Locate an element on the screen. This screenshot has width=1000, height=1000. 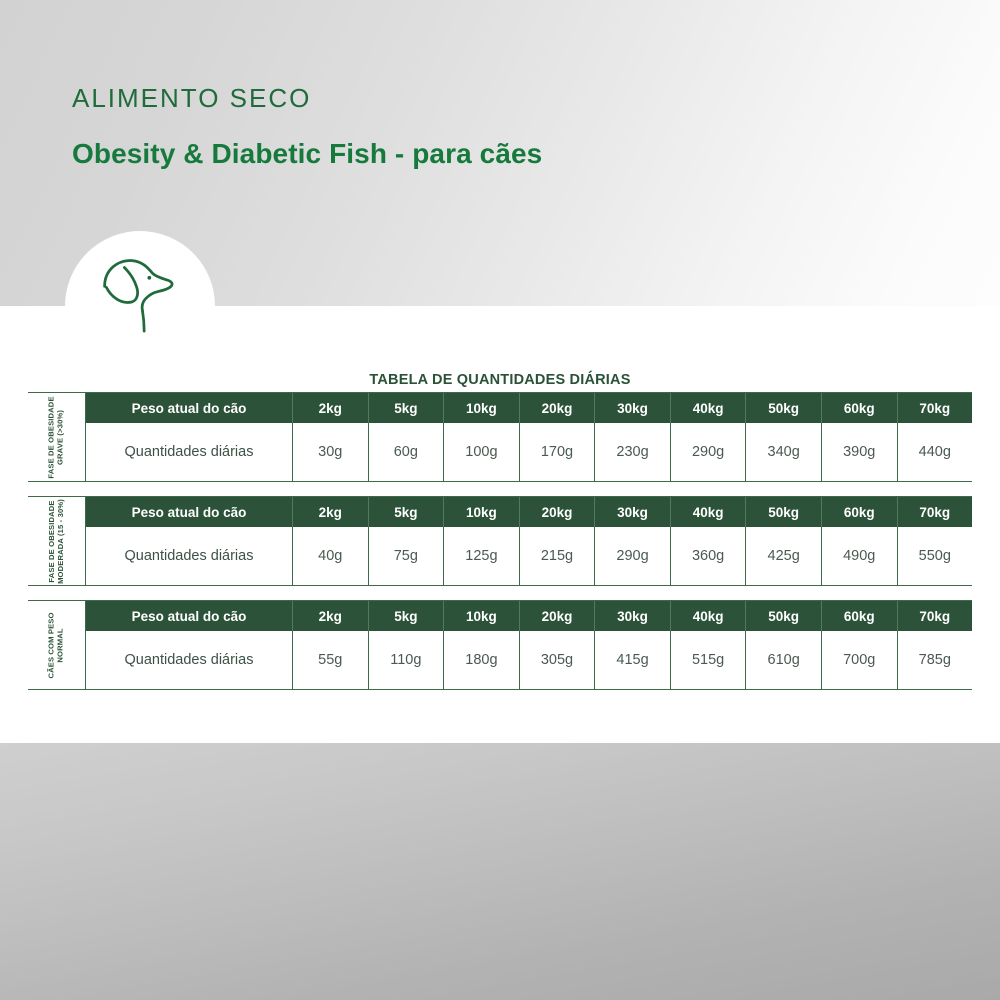
amount-cell: 110g is located at coordinates (407, 660).